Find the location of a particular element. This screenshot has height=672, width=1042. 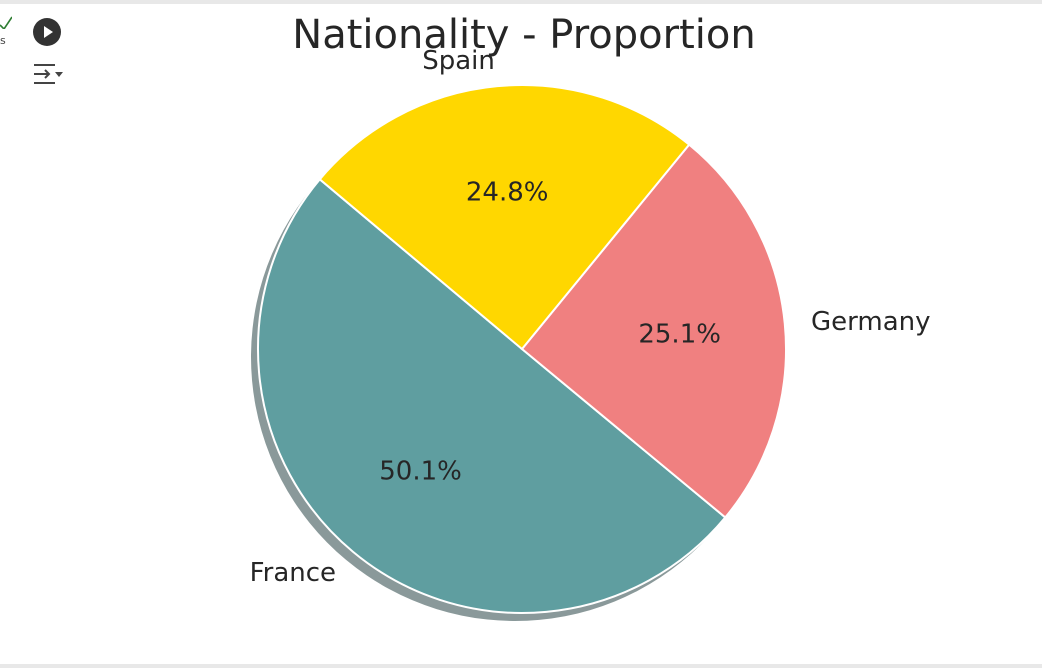

bottom-border is located at coordinates (521, 666).